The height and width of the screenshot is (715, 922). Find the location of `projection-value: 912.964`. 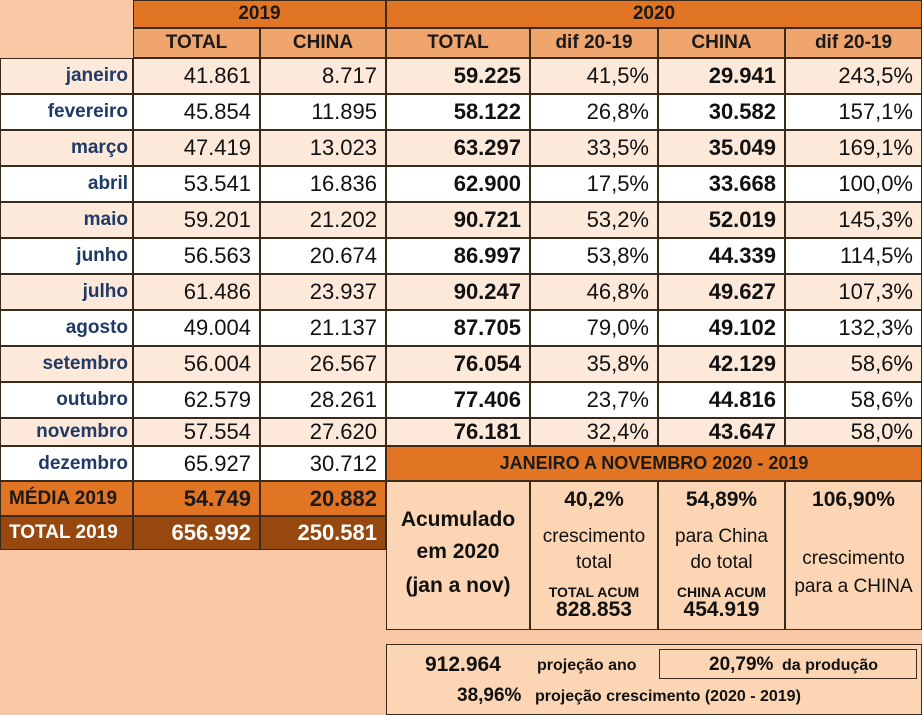

projection-value: 912.964 is located at coordinates (463, 664).